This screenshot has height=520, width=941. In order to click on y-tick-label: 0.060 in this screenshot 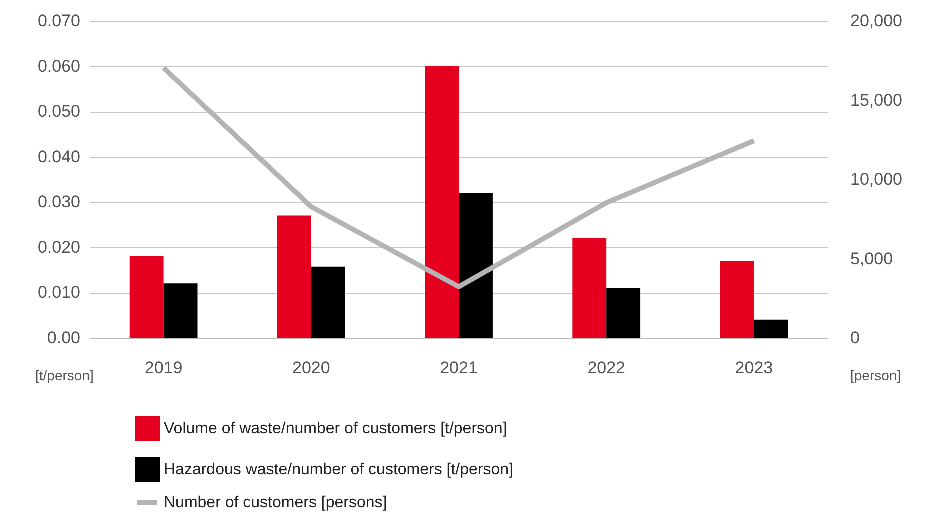, I will do `click(59, 66)`.